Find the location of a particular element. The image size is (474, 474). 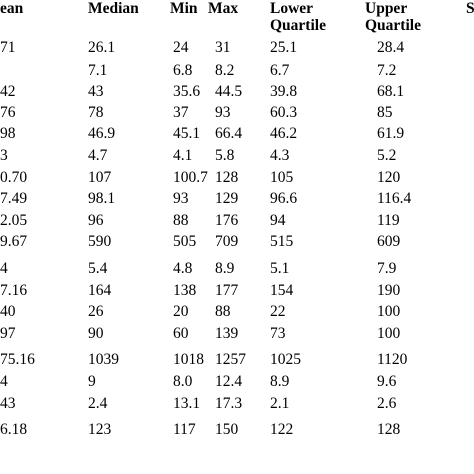

cell-median: 43 is located at coordinates (96, 91).